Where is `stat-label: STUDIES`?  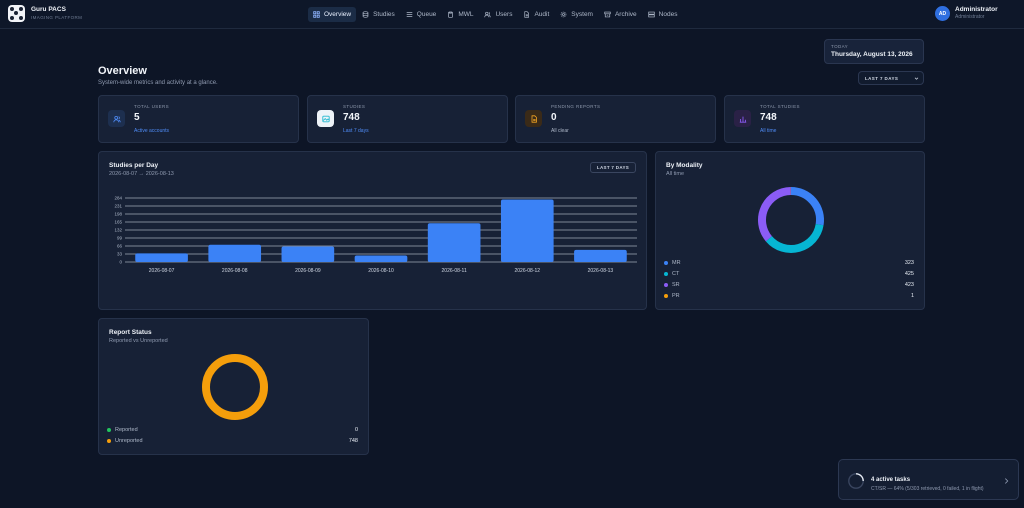
stat-label: STUDIES is located at coordinates (354, 106).